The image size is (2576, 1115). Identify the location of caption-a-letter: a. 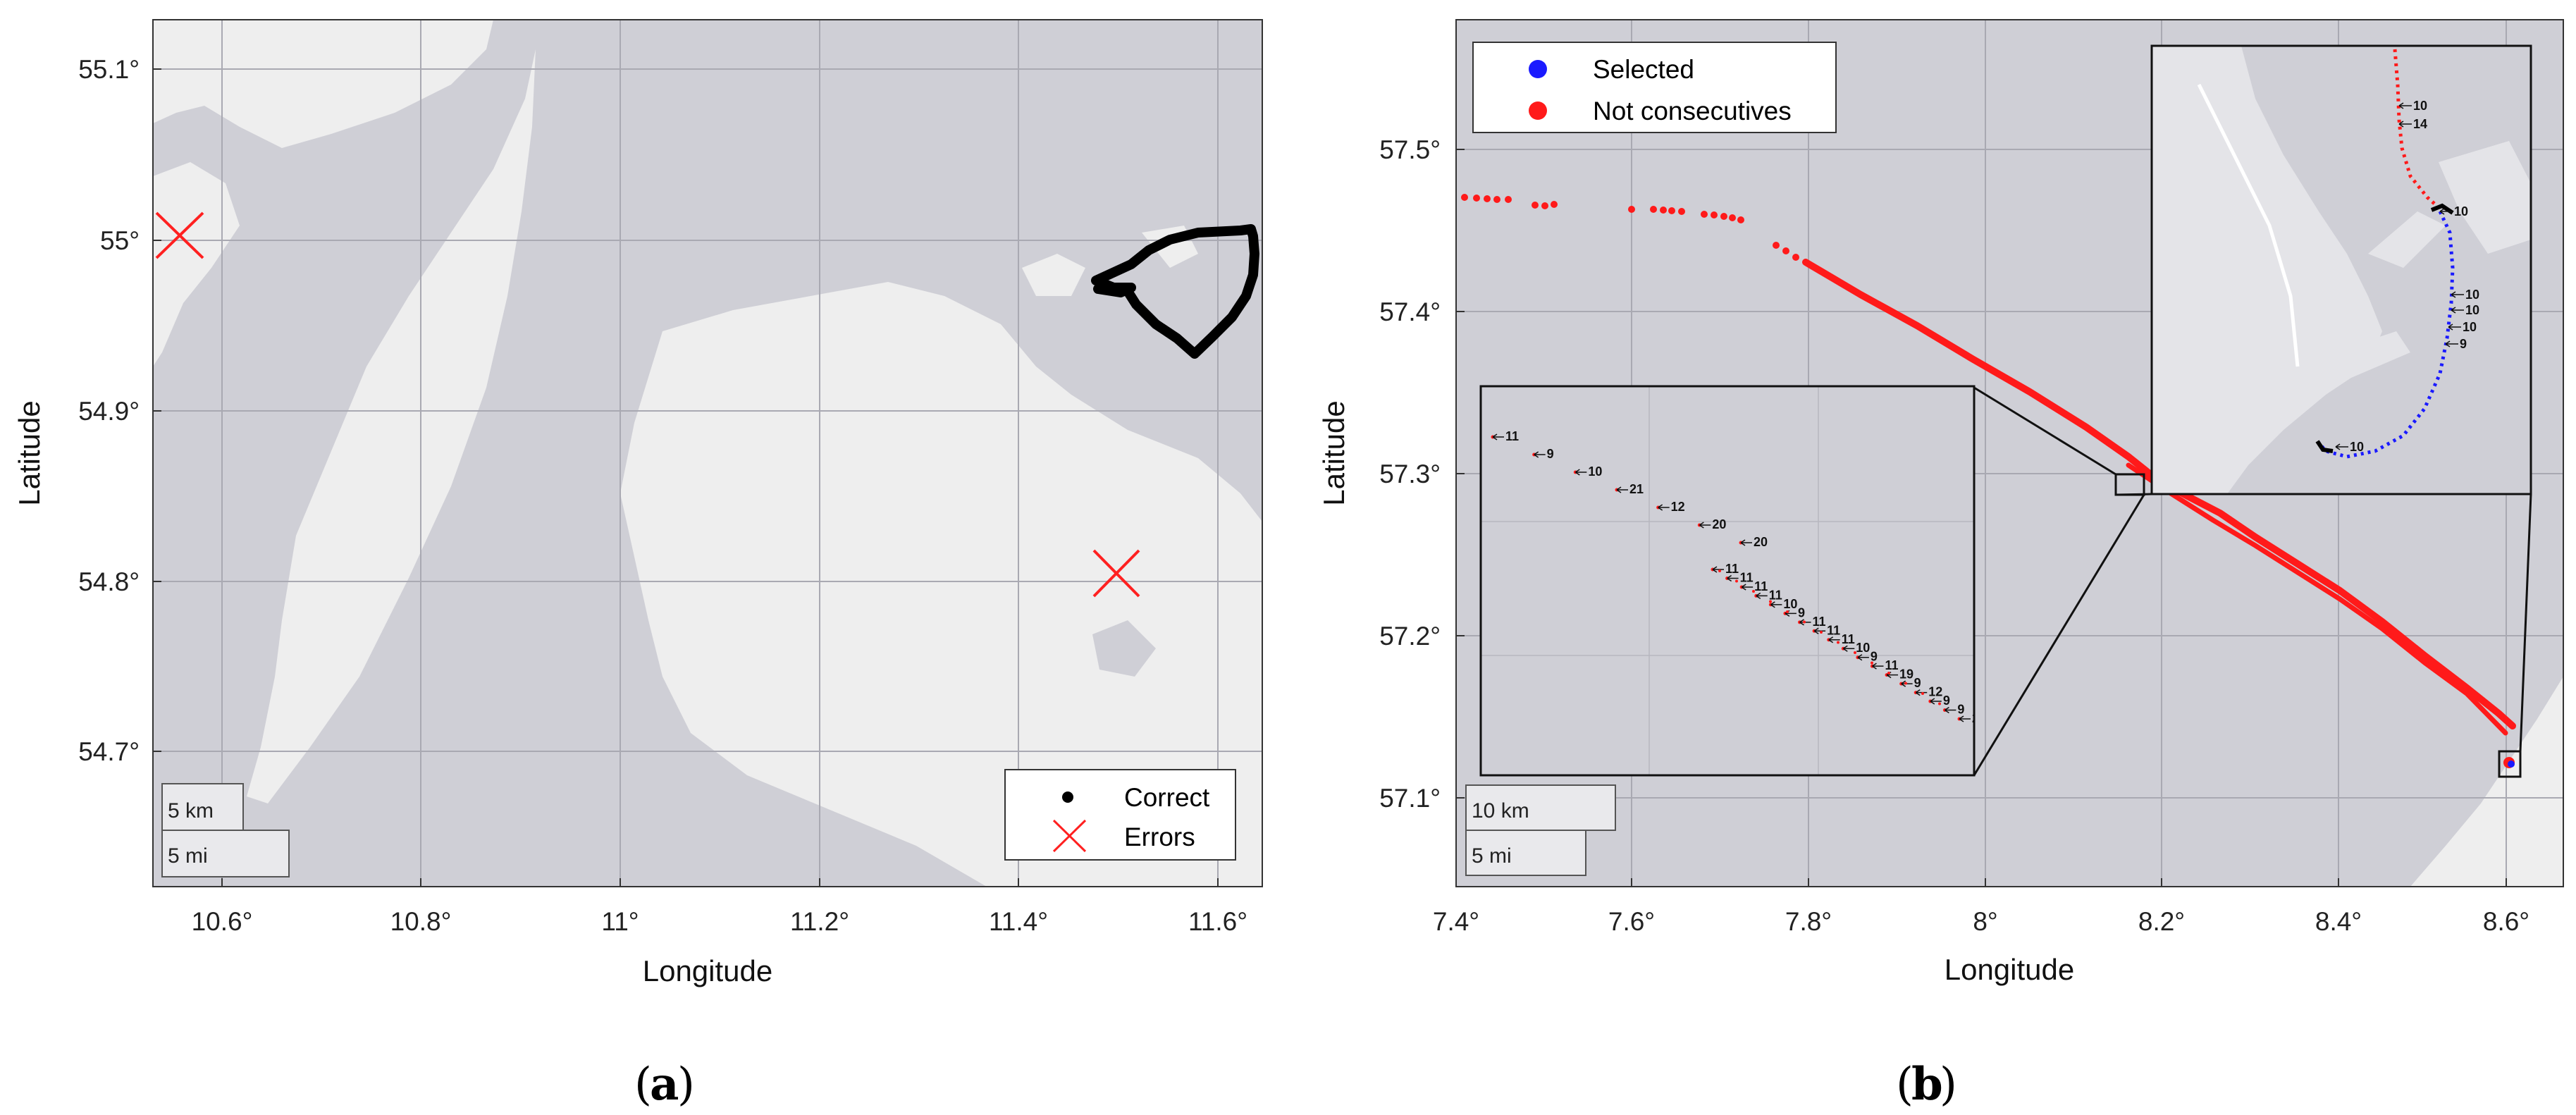
(664, 1085).